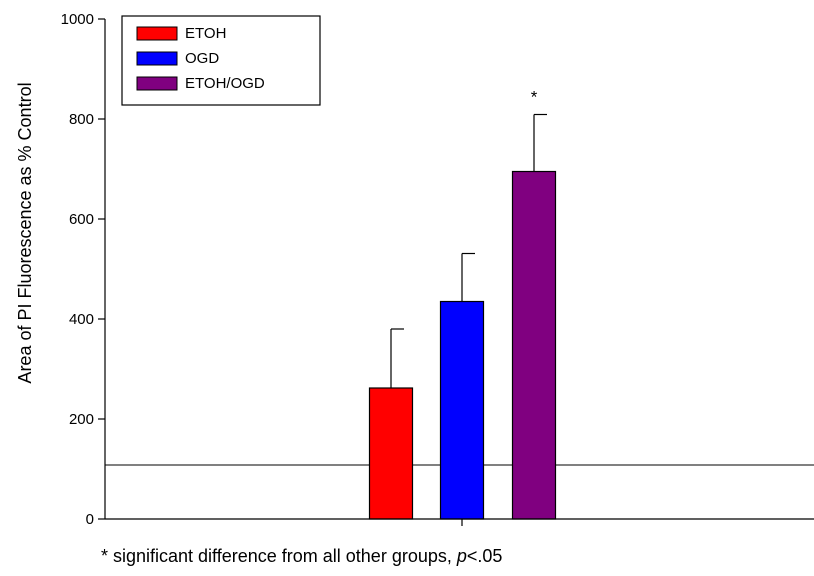  Describe the element at coordinates (81, 119) in the screenshot. I see `y-tick-label: 800` at that location.